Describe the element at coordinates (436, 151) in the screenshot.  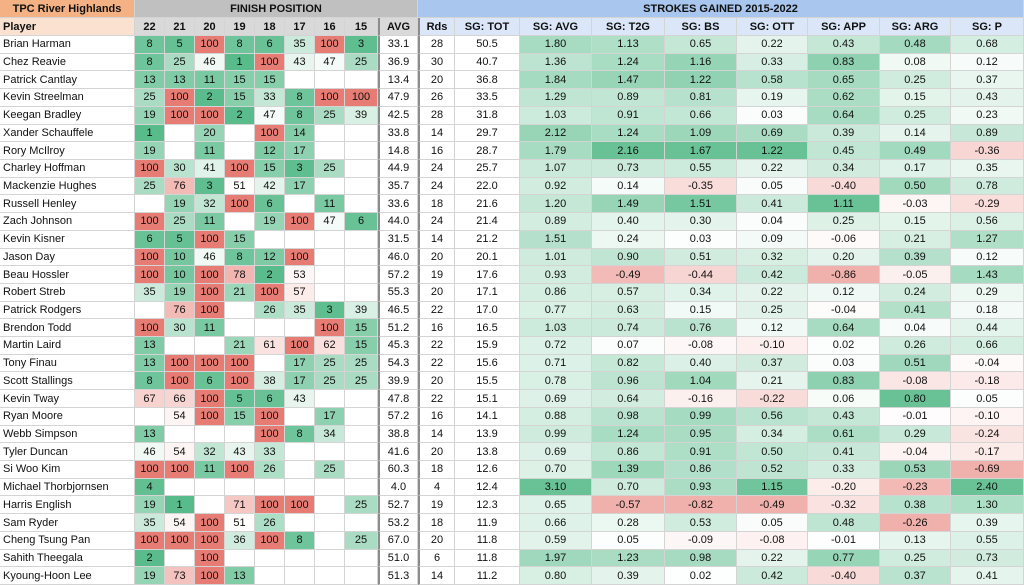
I see `rounds-cell: 16` at that location.